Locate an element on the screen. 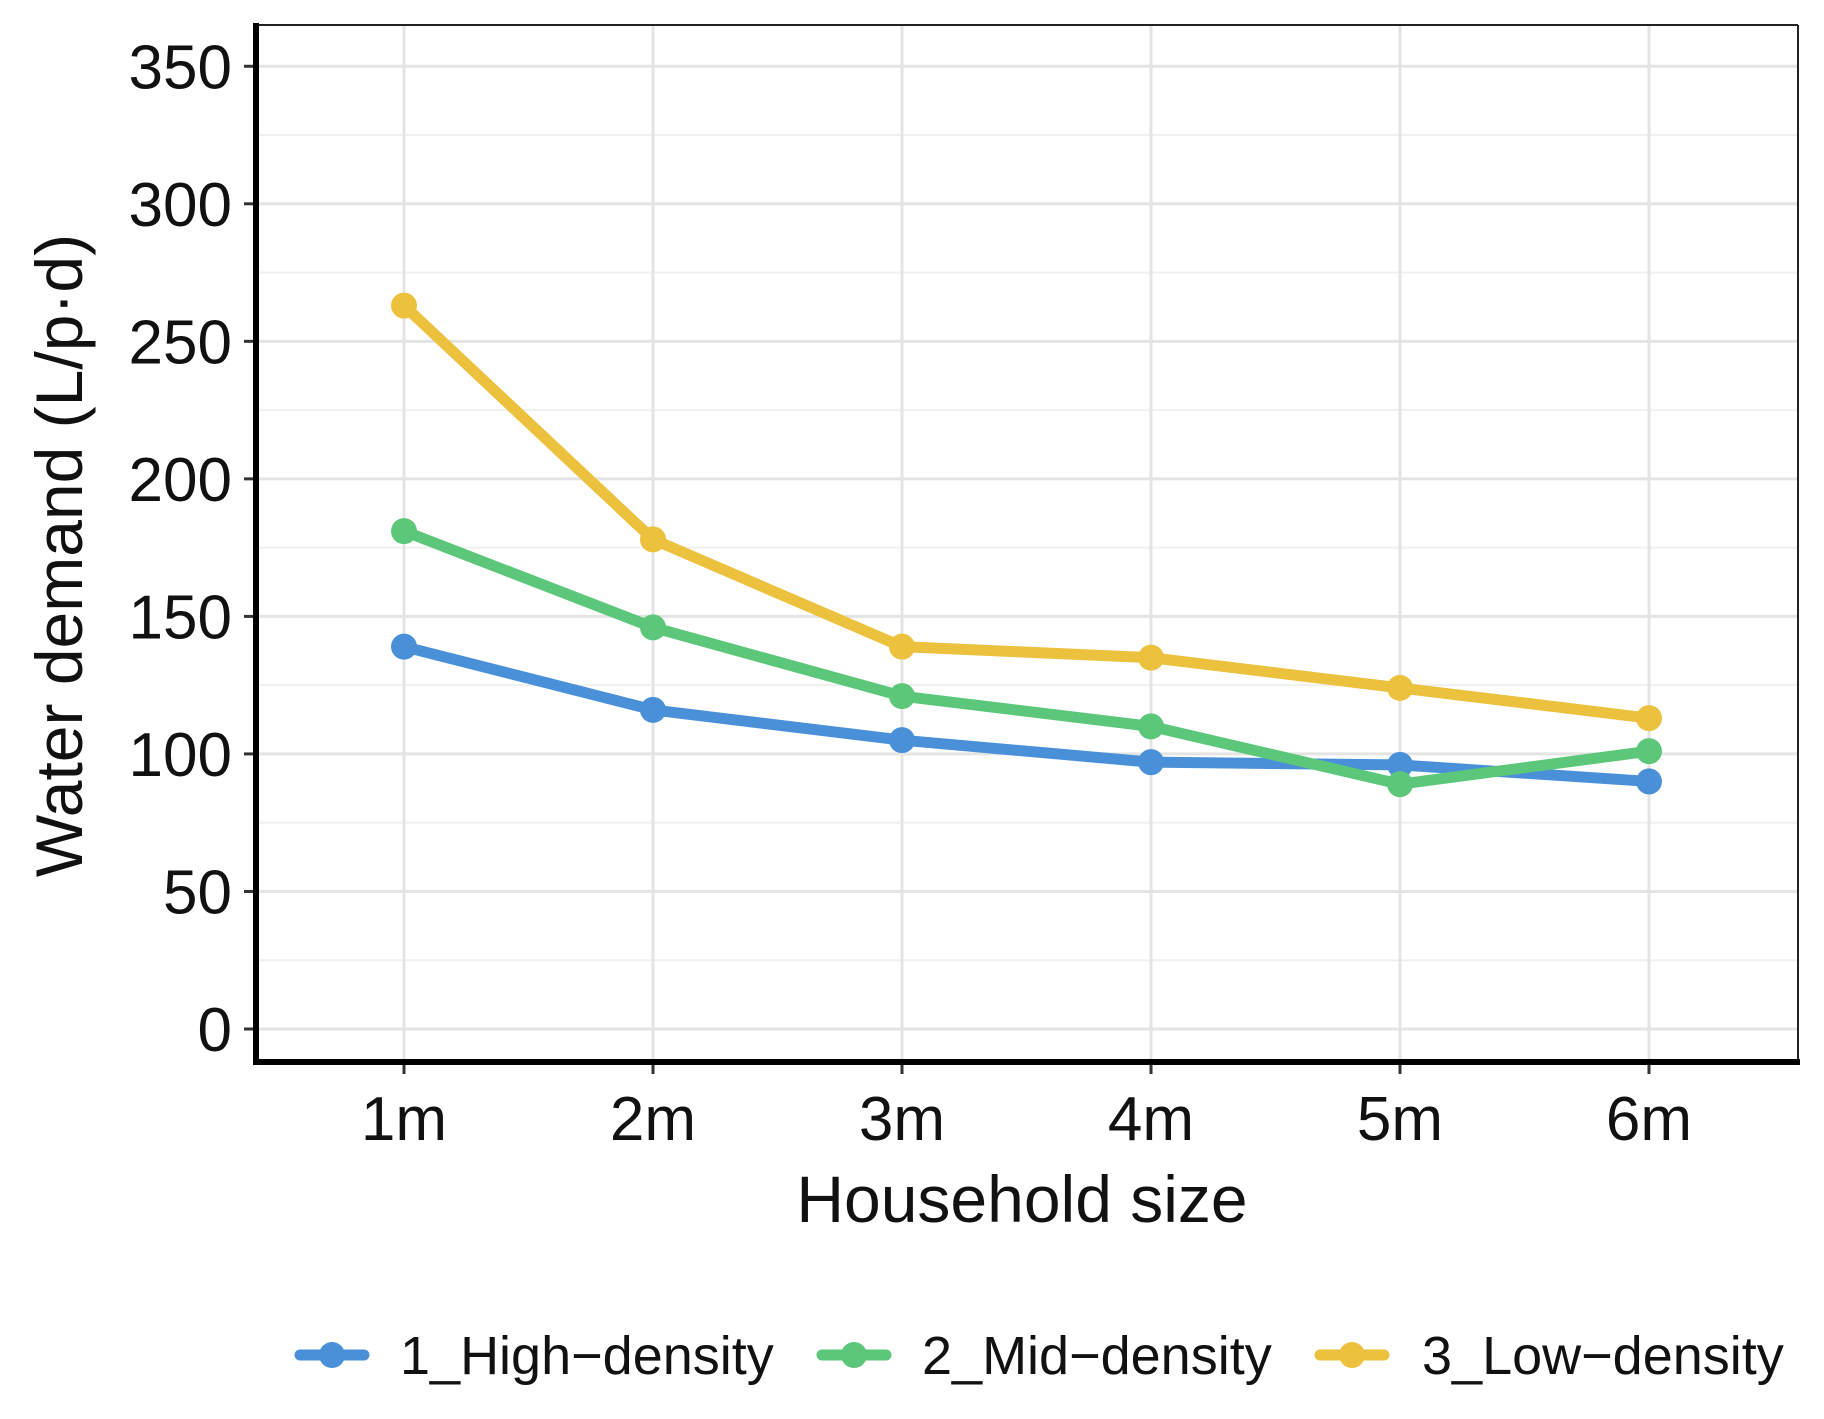 The image size is (1824, 1419). legend-label: 3_Low−density is located at coordinates (1603, 1356).